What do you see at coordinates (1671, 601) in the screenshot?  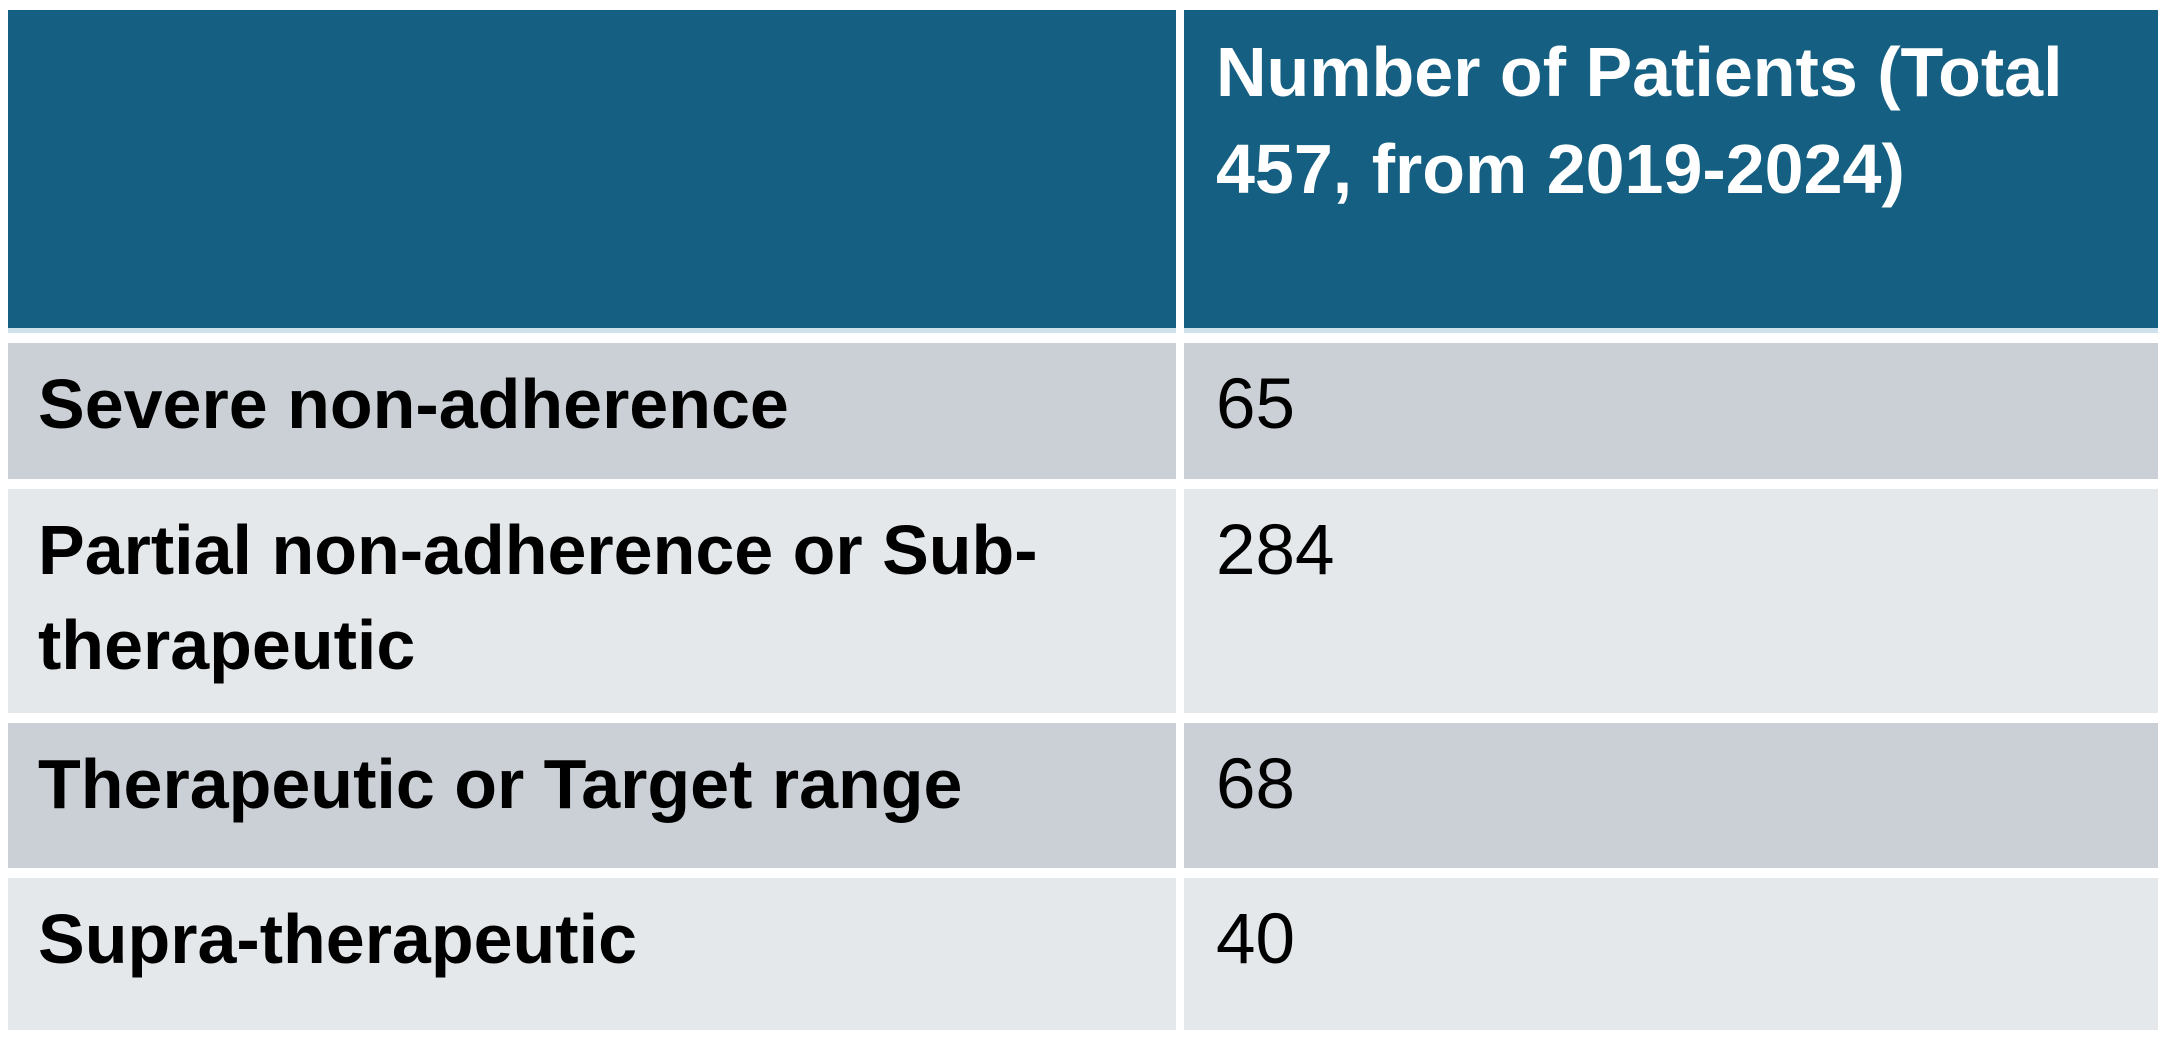 I see `row-value-partial-non-adherence: 284` at bounding box center [1671, 601].